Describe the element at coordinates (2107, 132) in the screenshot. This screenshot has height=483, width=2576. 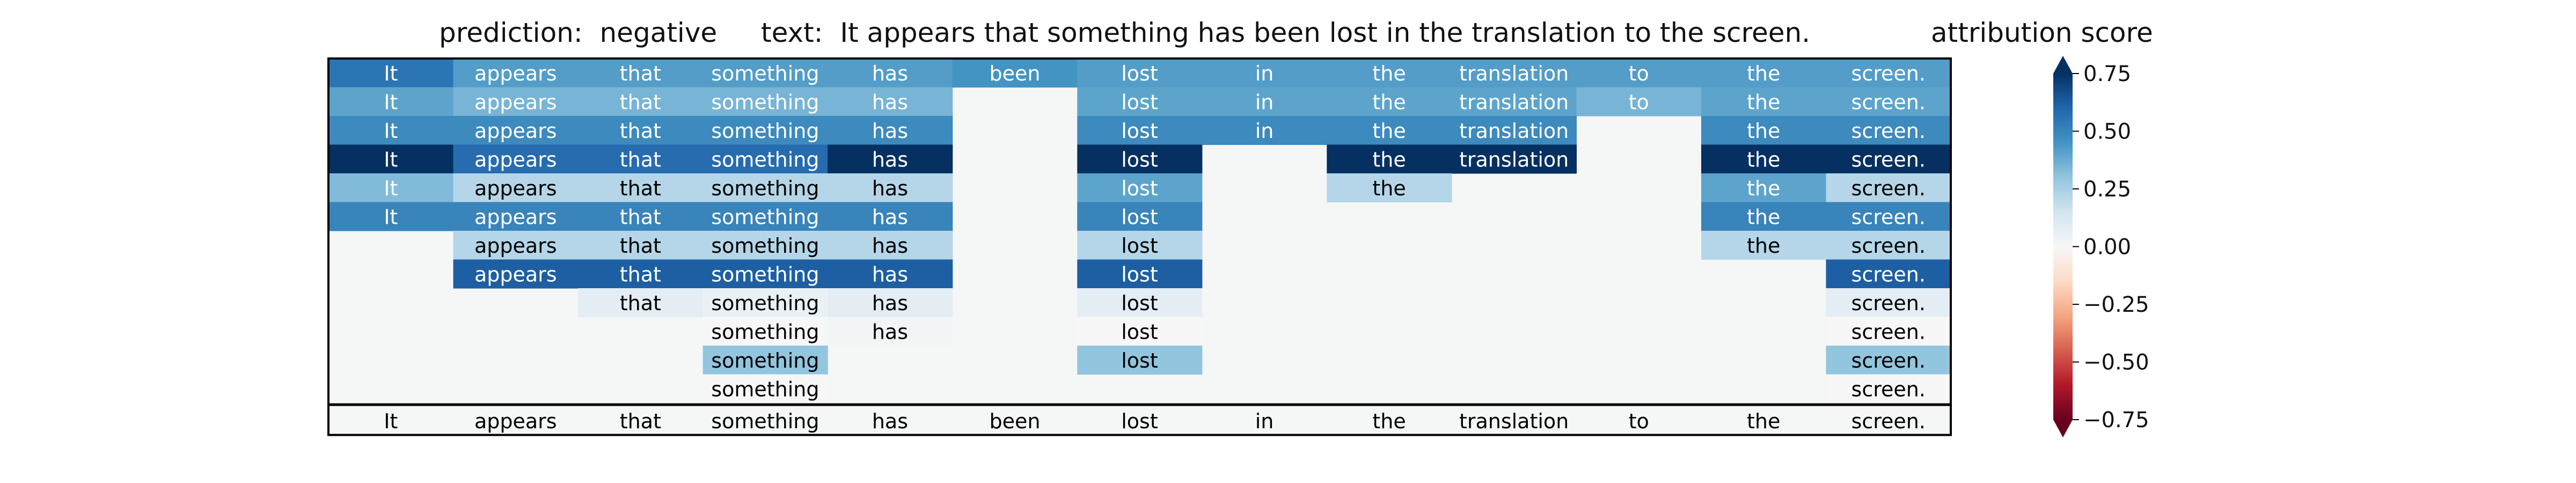
I see `colorbar-tick-label: 0.50` at that location.